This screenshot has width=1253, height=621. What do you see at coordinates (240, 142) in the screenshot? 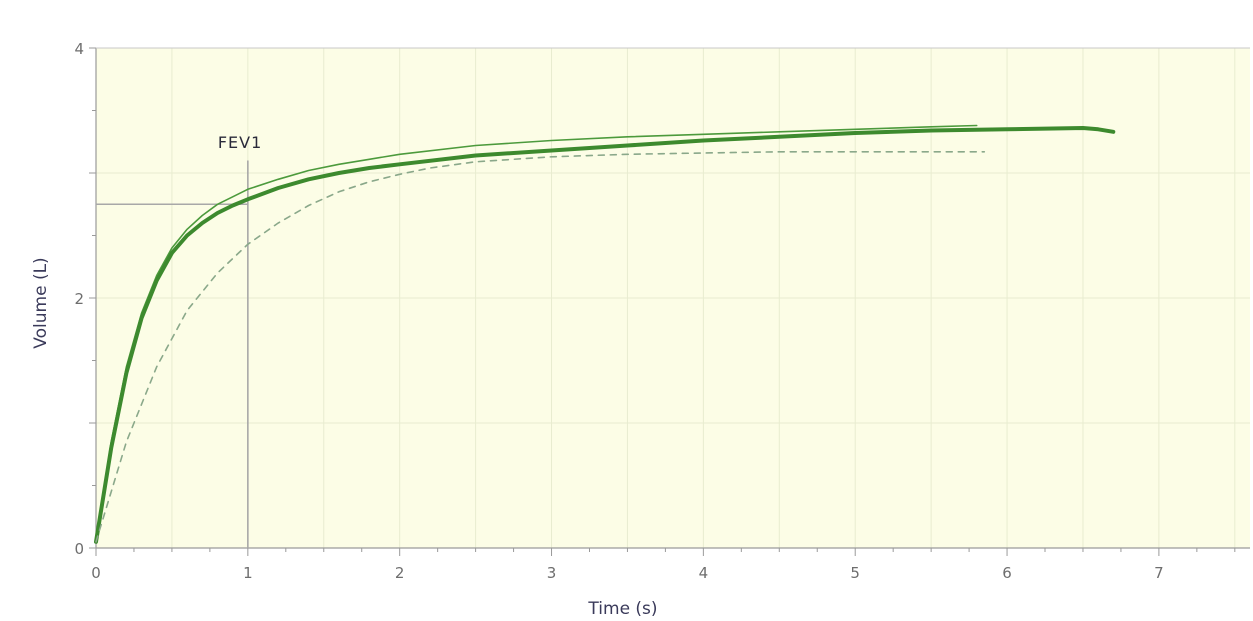
I see `fev1-label: FEV1` at bounding box center [240, 142].